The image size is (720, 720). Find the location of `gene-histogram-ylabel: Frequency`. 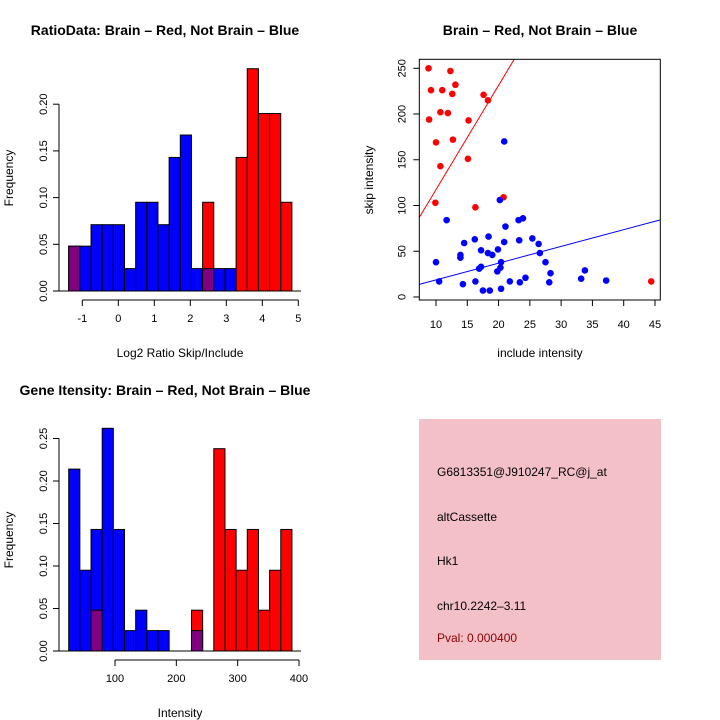

gene-histogram-ylabel: Frequency is located at coordinates (9, 540).